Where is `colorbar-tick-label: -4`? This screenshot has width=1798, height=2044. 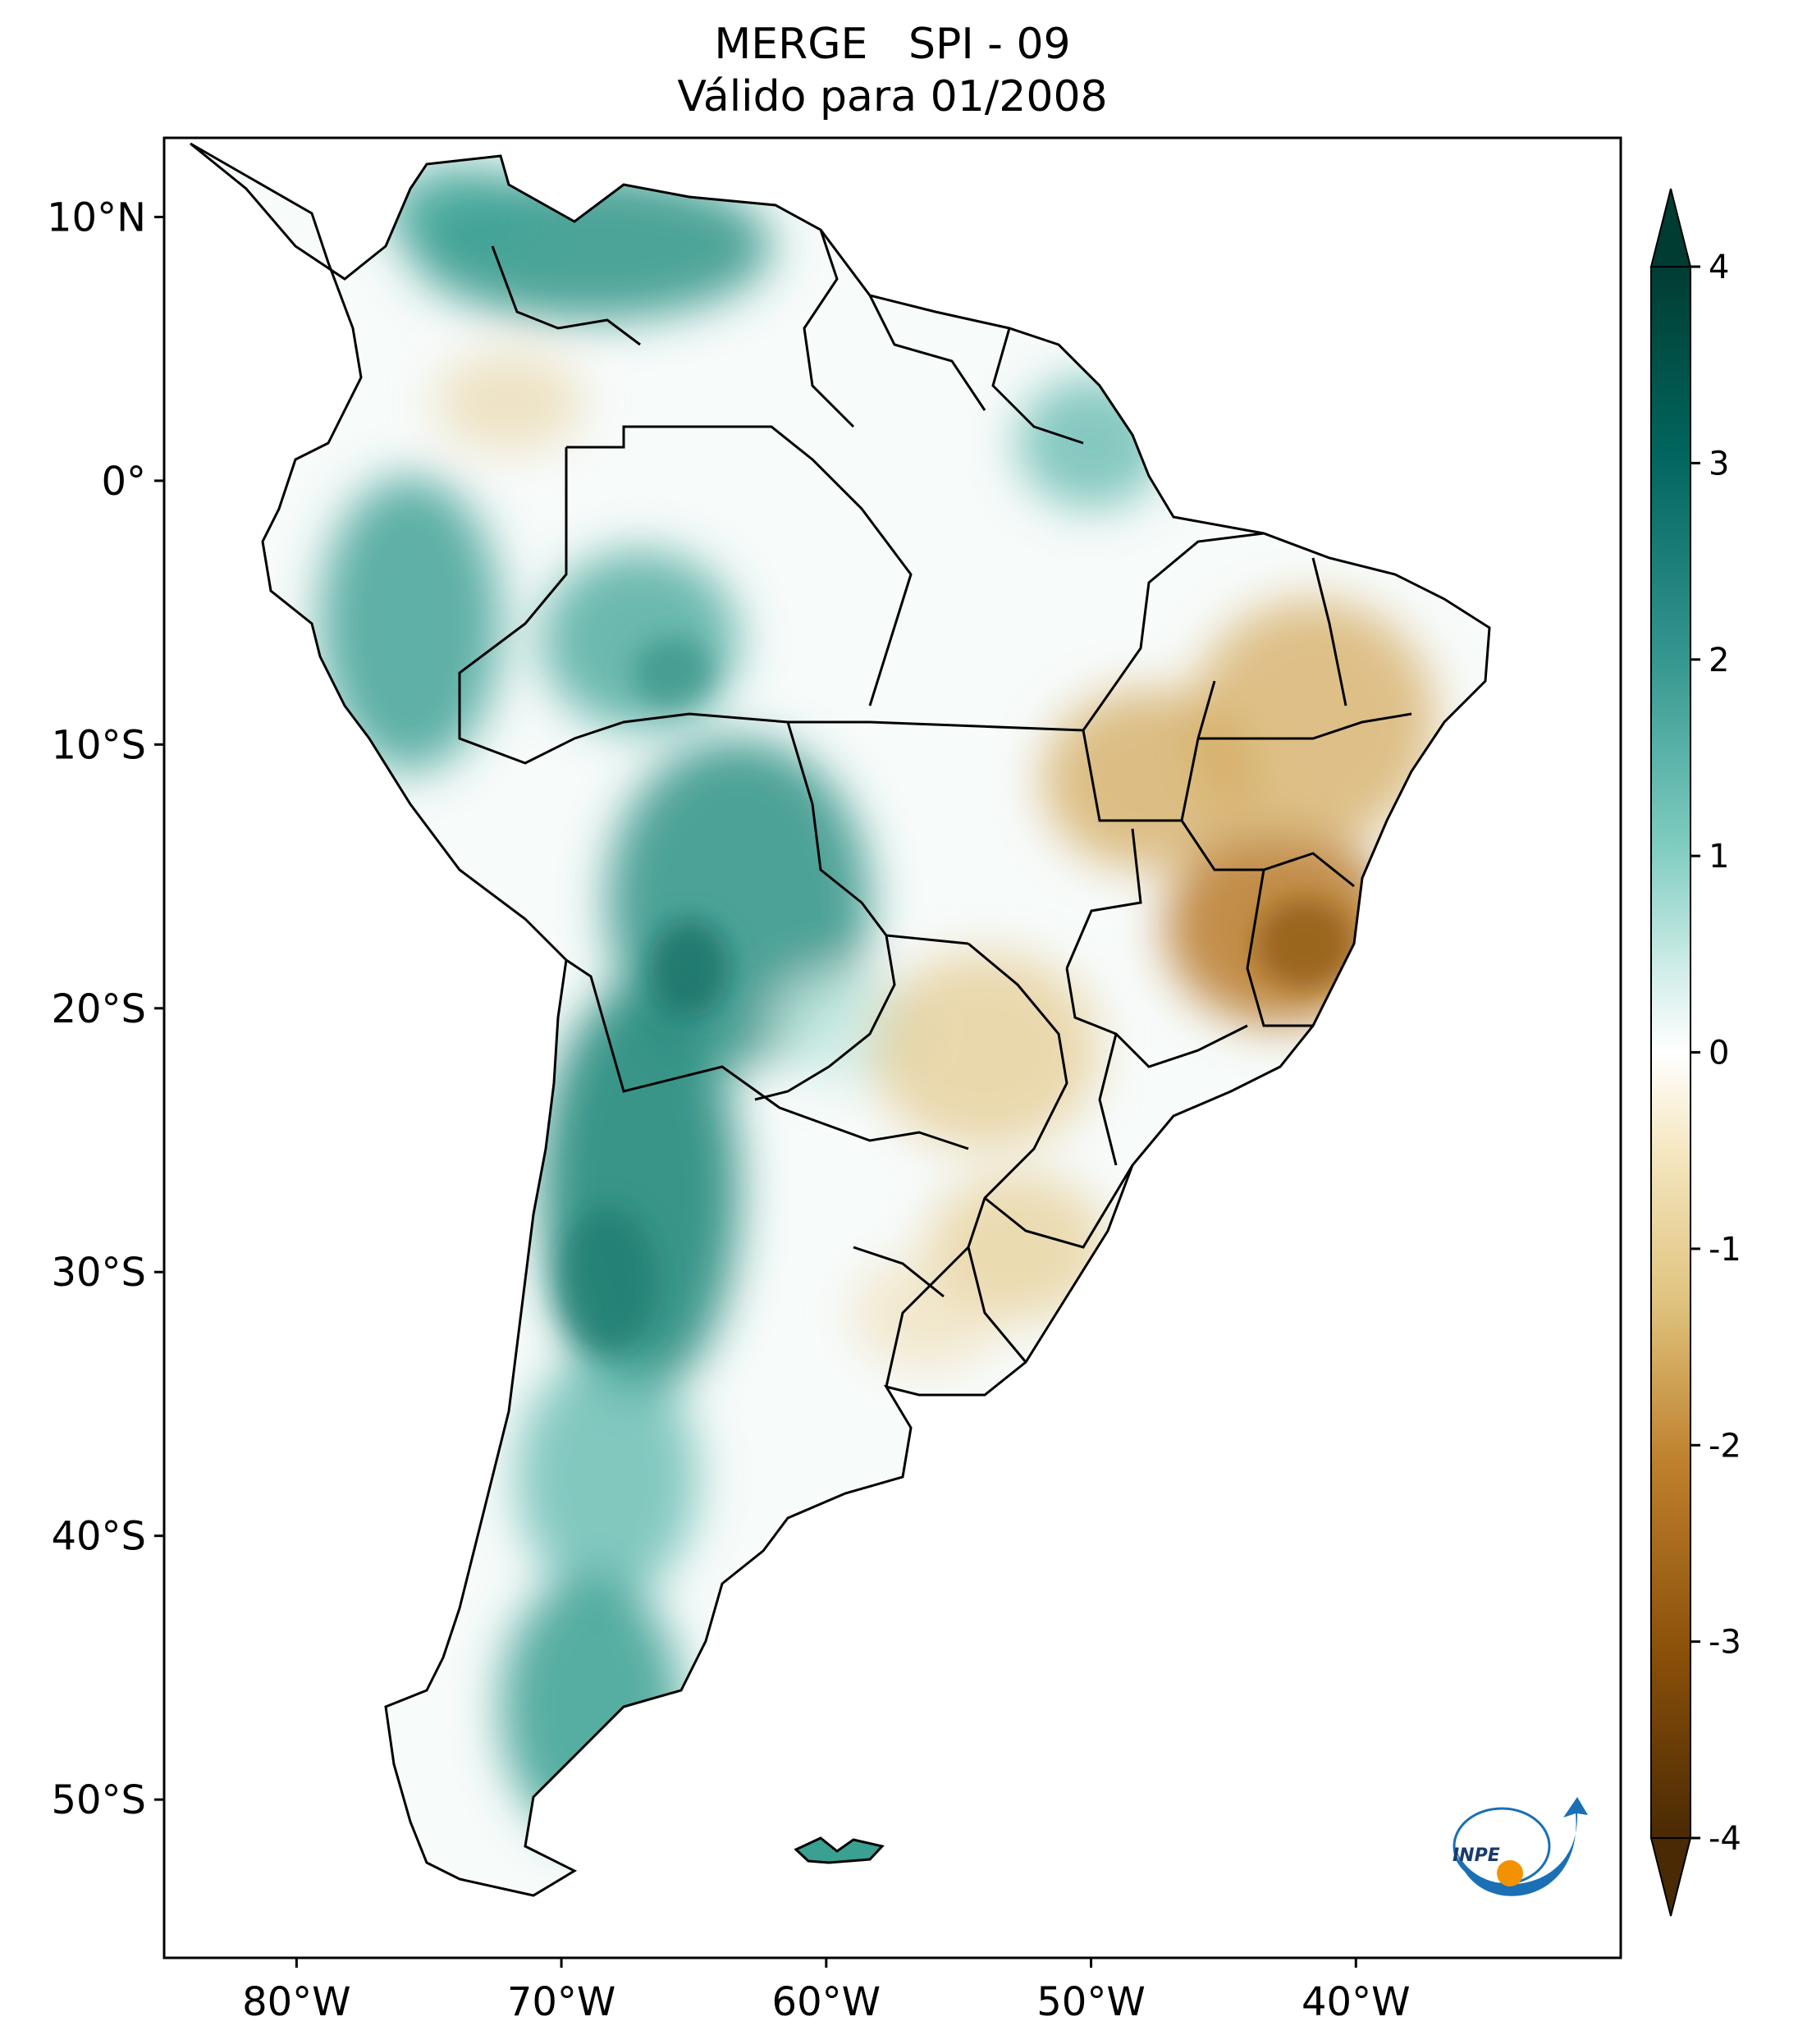 colorbar-tick-label: -4 is located at coordinates (1725, 1839).